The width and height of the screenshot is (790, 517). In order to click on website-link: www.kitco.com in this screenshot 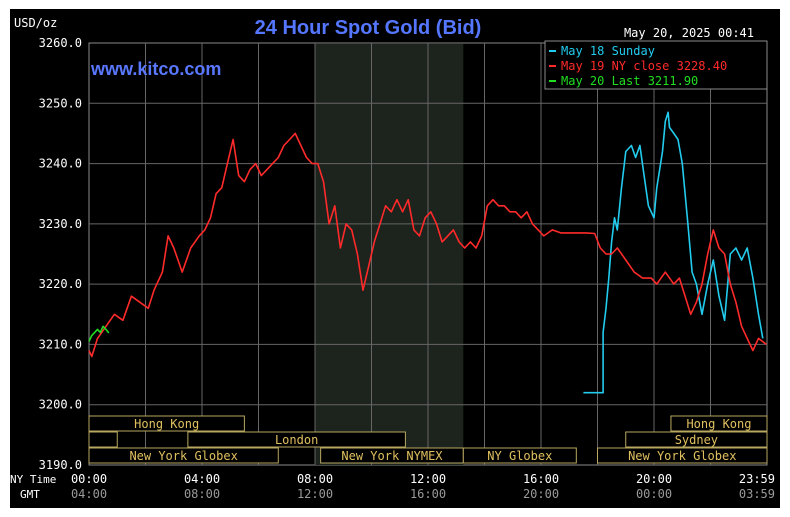, I will do `click(155, 69)`.